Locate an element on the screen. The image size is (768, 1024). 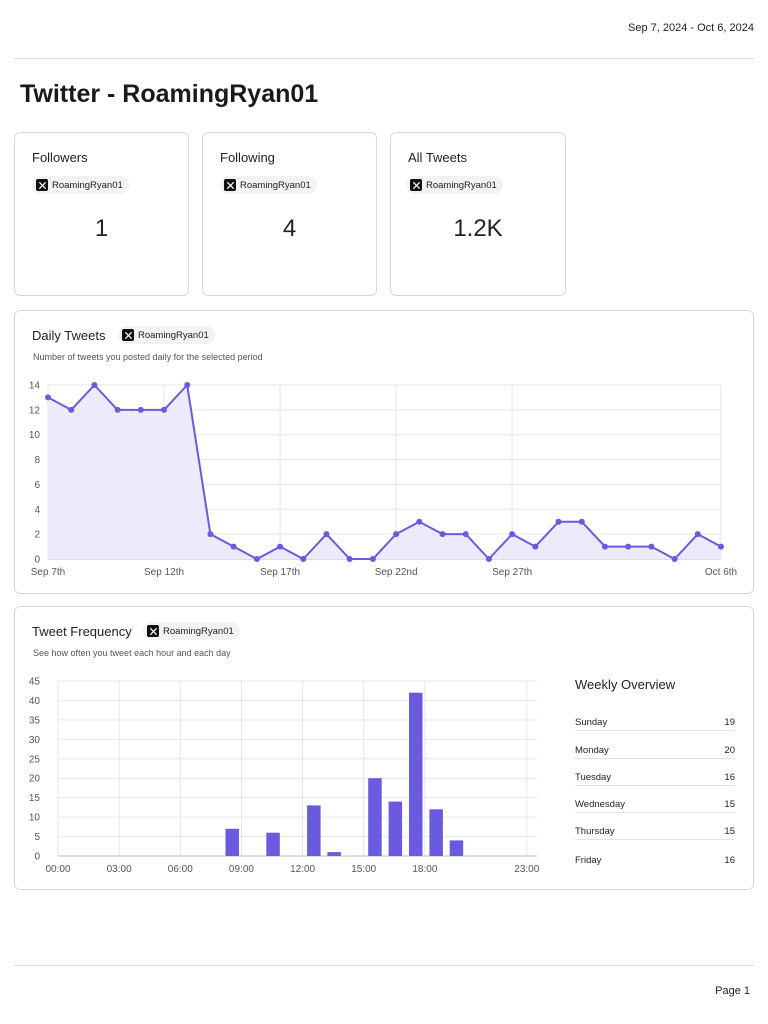
header-divider is located at coordinates (384, 58).